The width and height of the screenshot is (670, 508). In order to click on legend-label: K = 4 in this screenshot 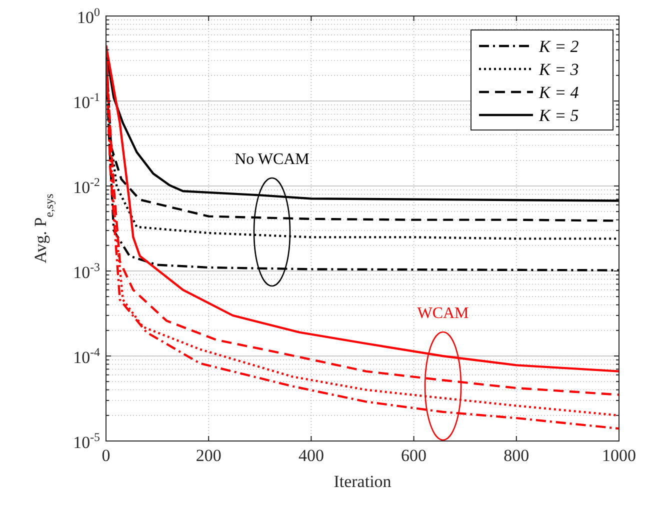, I will do `click(559, 92)`.